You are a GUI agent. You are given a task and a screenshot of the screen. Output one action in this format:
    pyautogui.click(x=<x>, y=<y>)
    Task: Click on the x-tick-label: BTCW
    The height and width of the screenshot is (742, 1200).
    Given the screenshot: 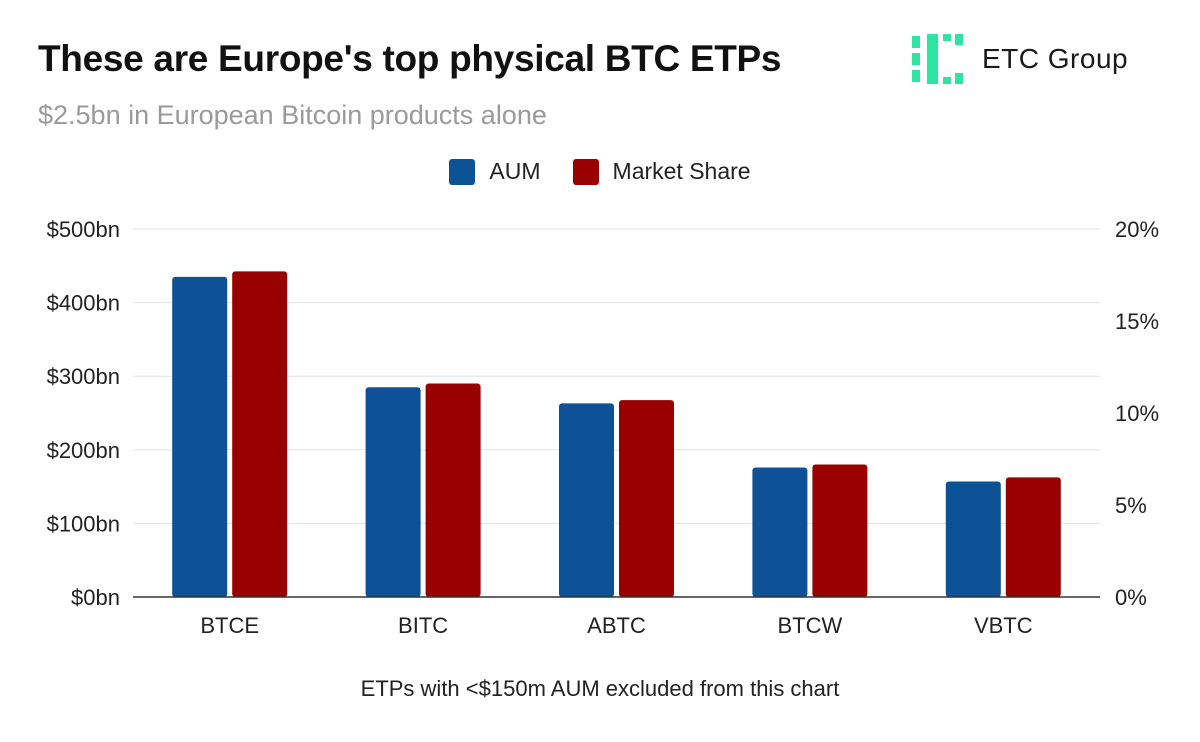 What is the action you would take?
    pyautogui.click(x=810, y=625)
    